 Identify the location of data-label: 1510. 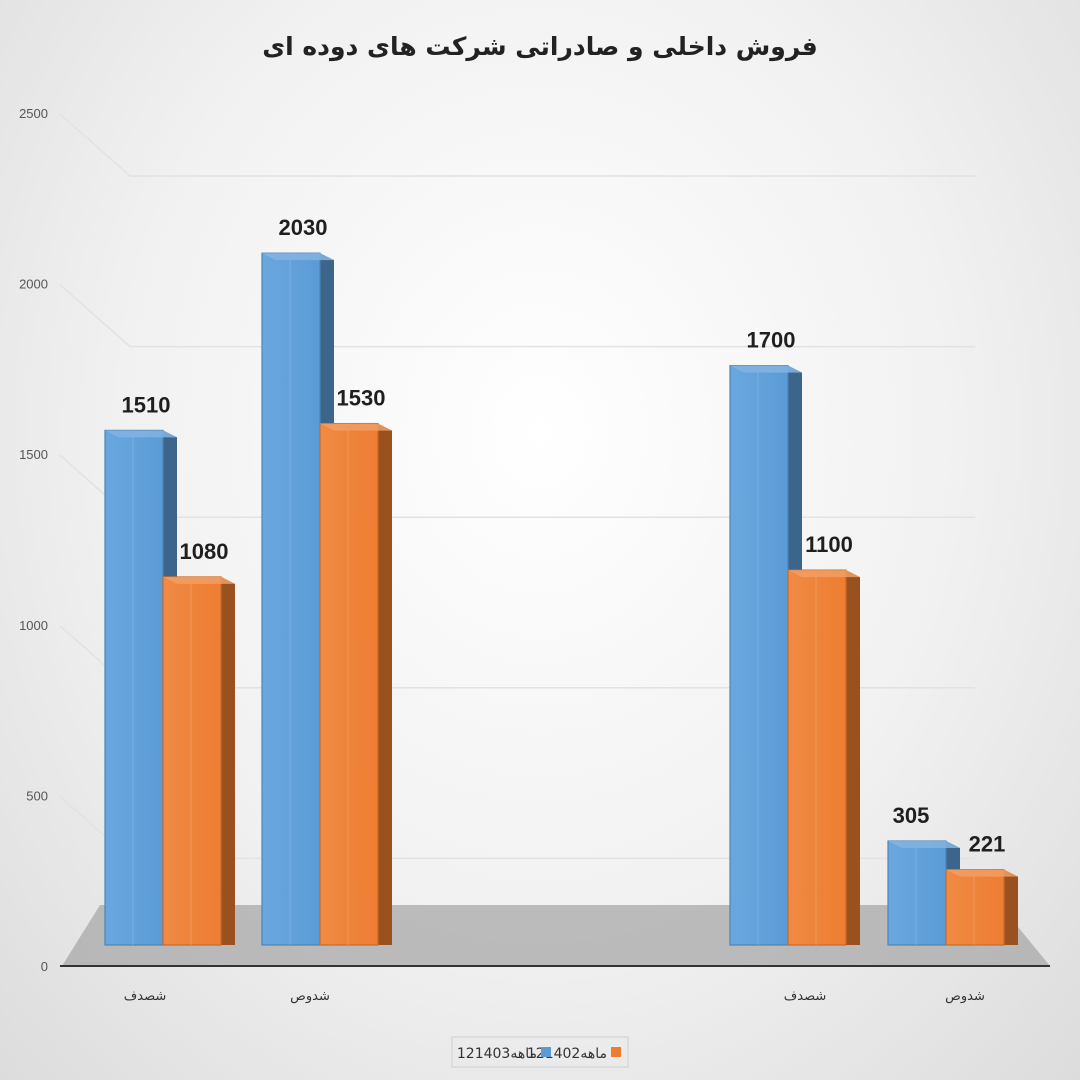
(146, 404).